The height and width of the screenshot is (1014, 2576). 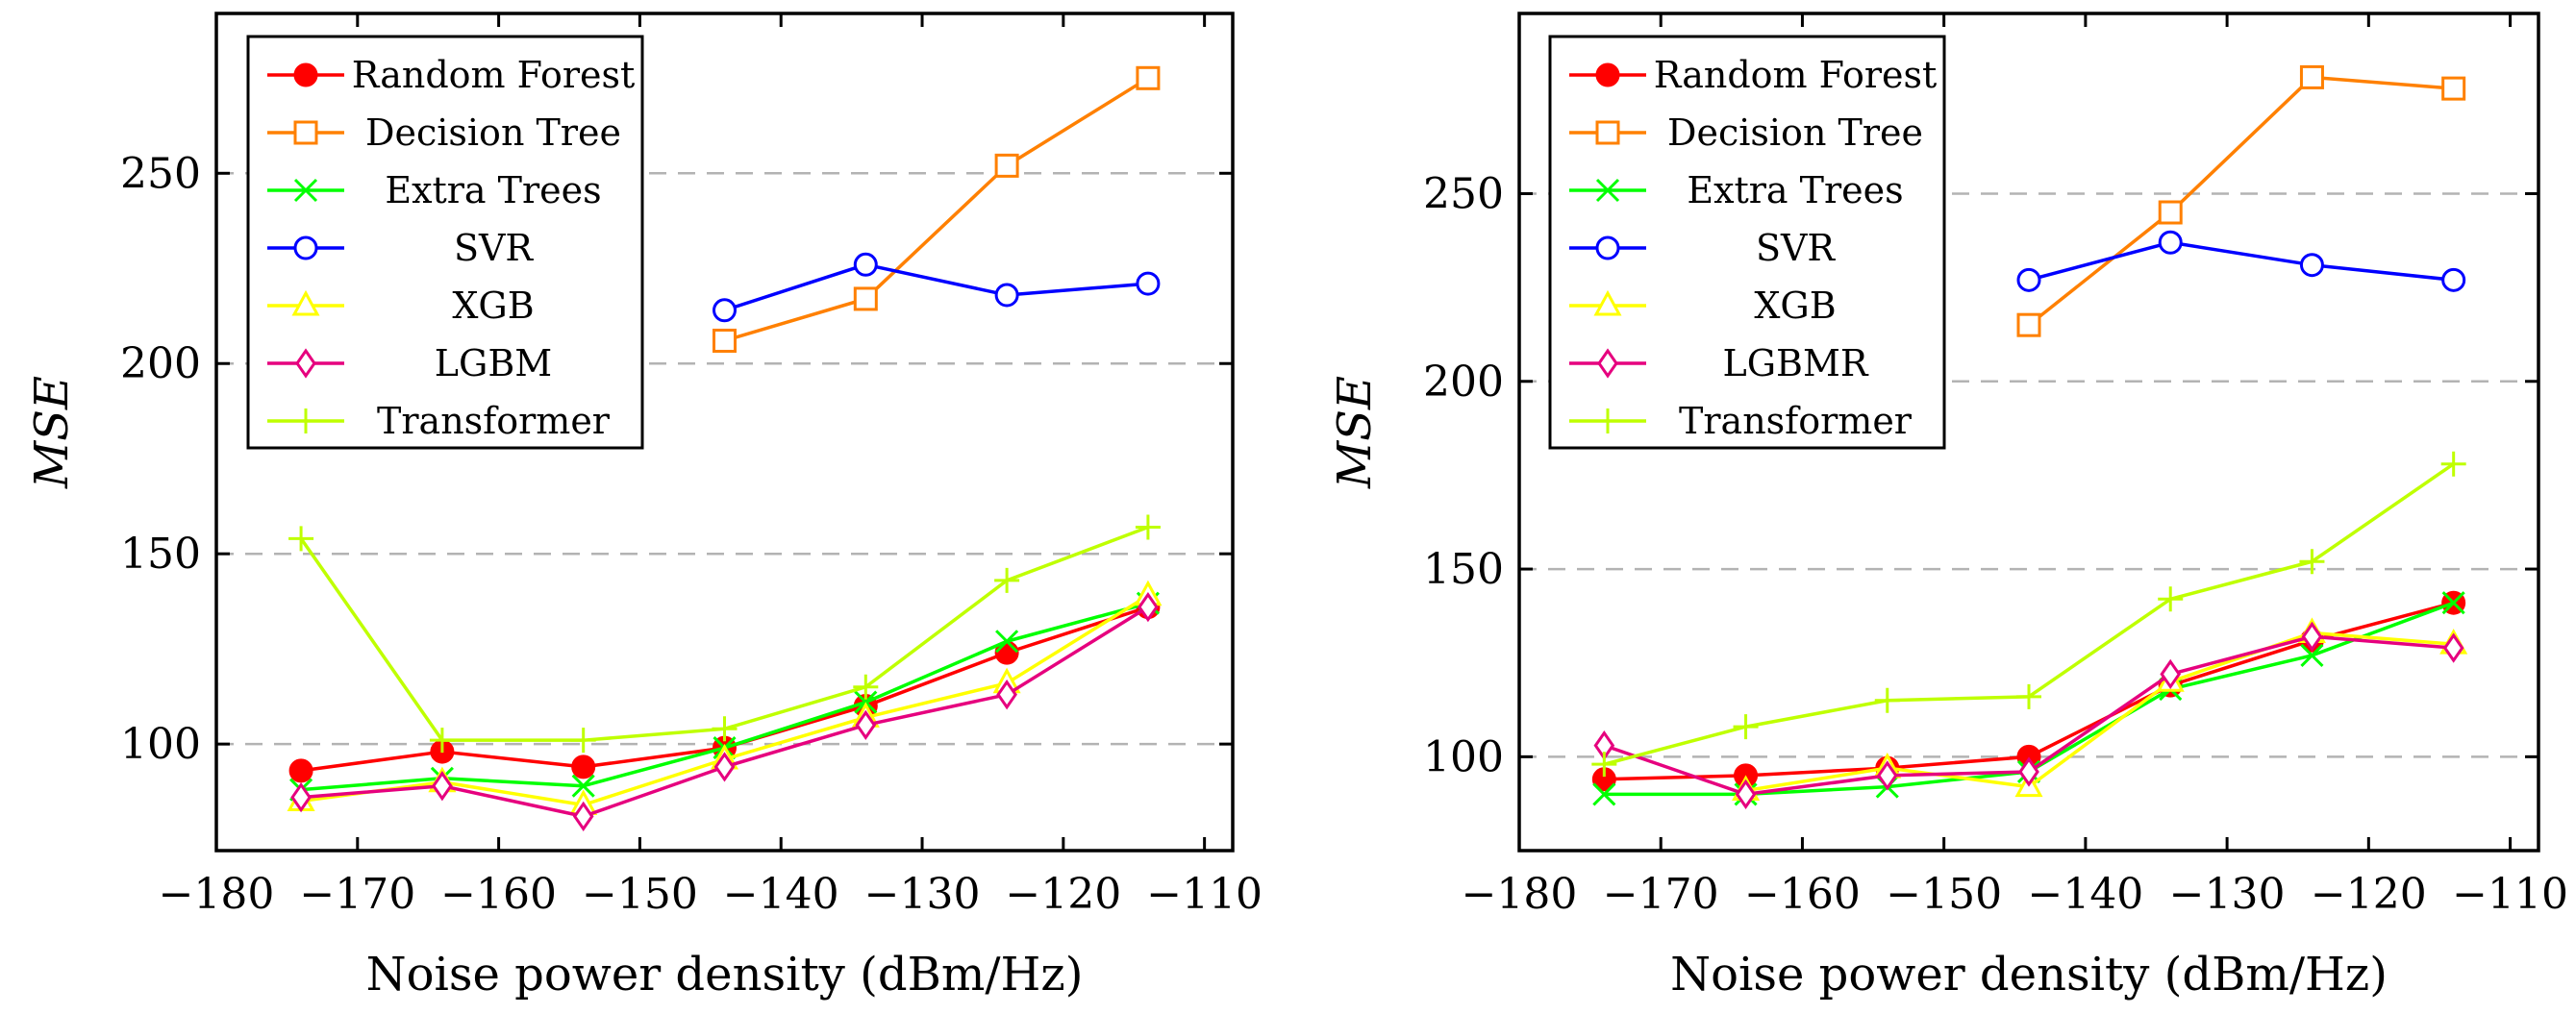 I want to click on x-tick-label: −170, so click(x=357, y=895).